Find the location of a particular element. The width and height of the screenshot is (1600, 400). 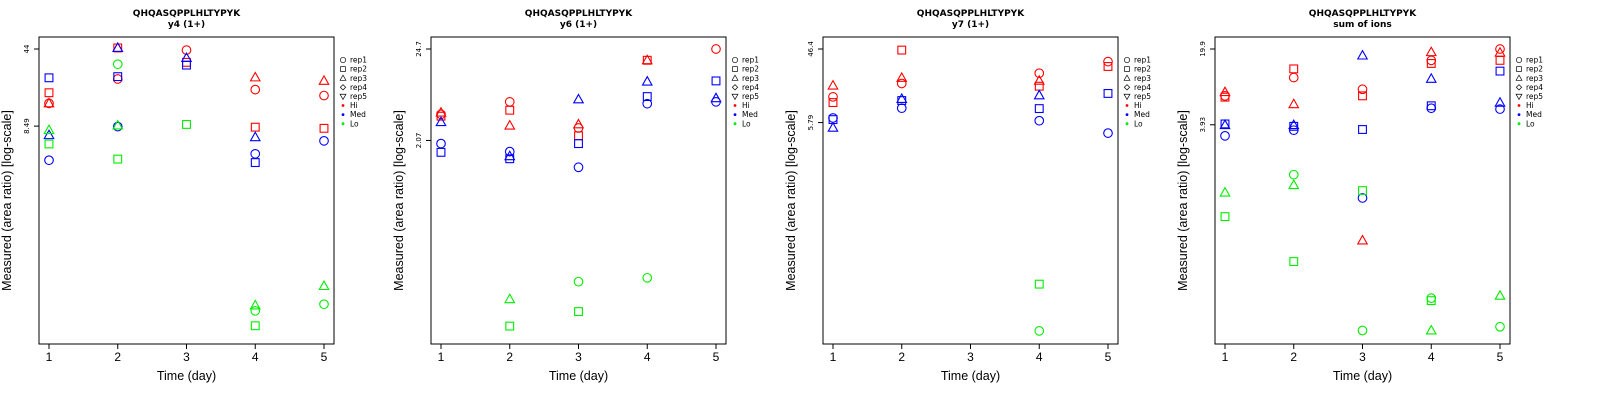

chart-subtitle: sum of ions is located at coordinates (1362, 25).